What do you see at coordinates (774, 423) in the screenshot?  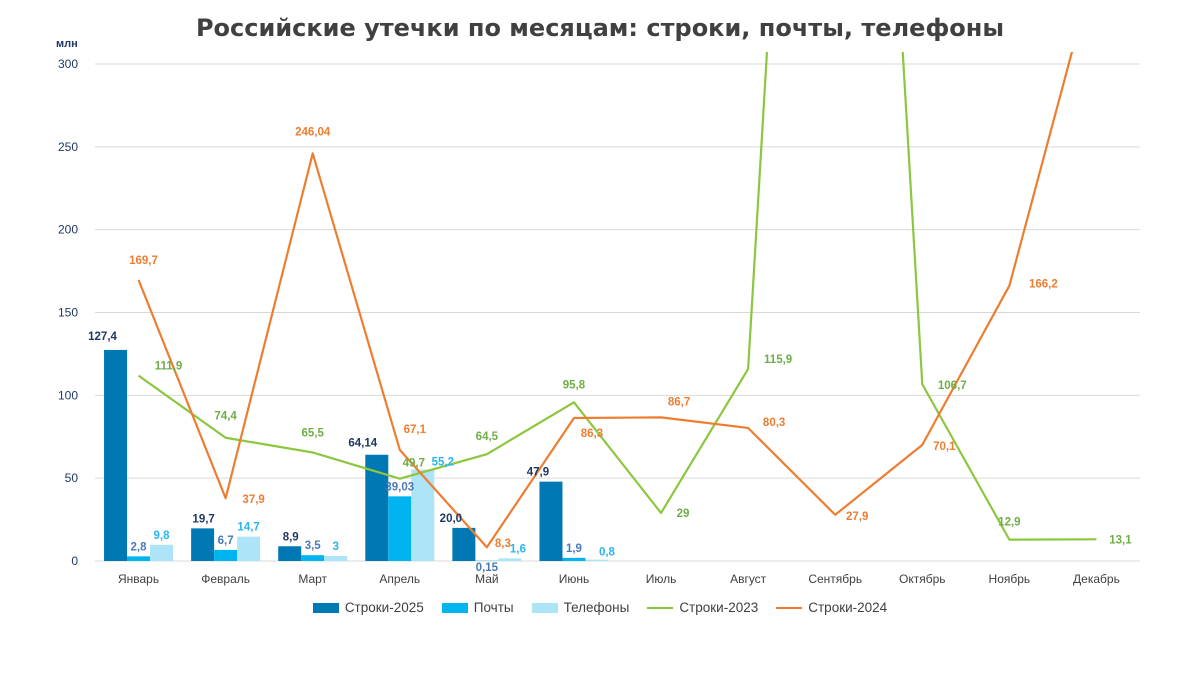 I see `line-label: 80,3` at bounding box center [774, 423].